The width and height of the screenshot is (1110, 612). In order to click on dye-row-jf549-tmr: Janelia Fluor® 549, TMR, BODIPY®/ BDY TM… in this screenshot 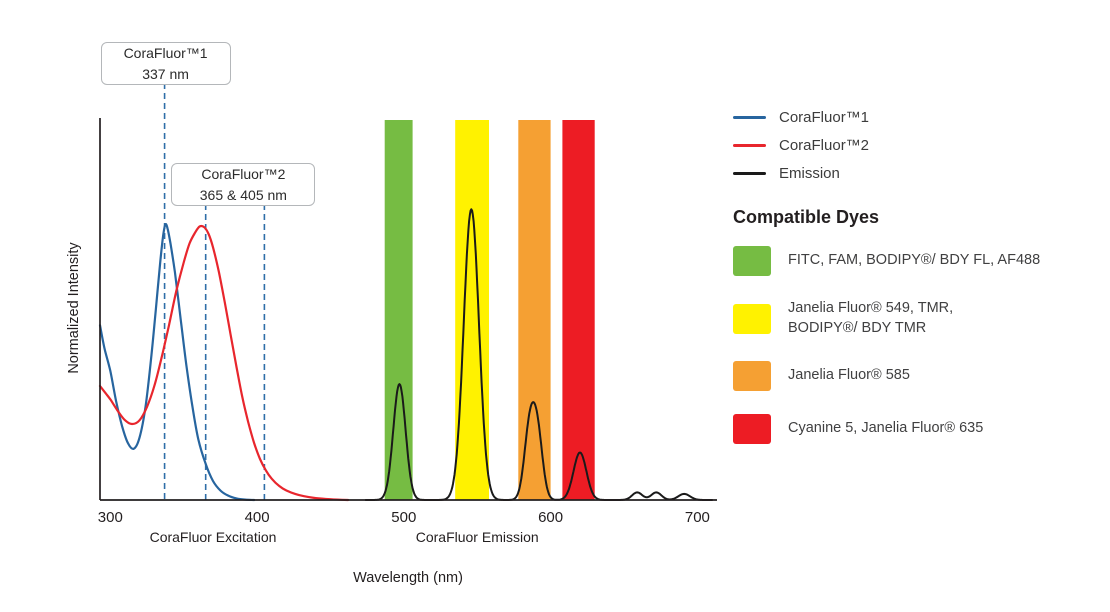, I will do `click(913, 318)`.